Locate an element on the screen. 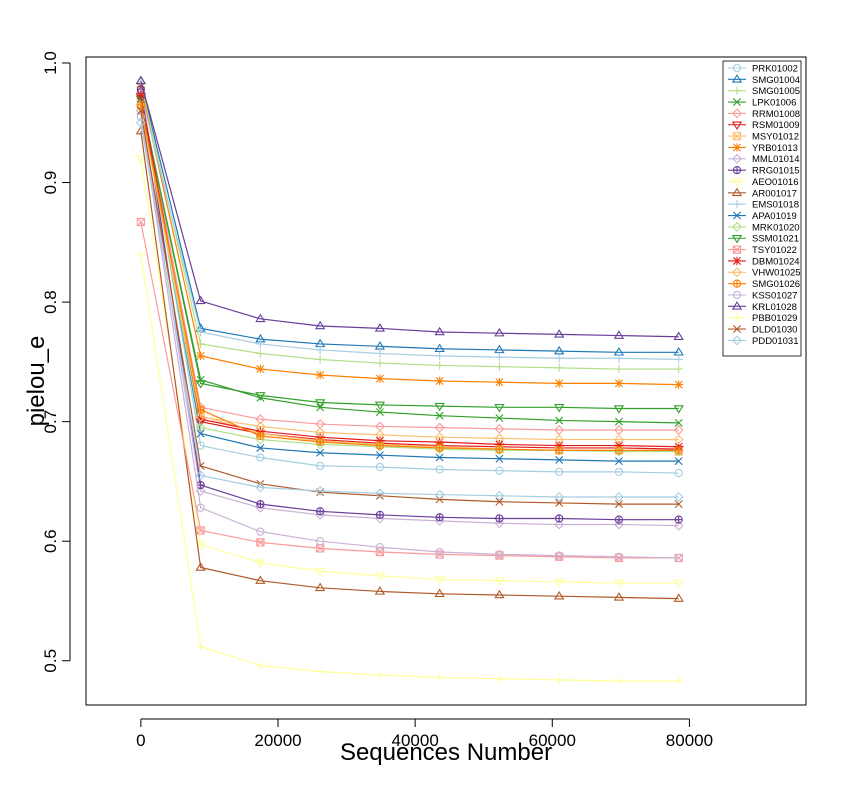  data-point-smg01005 is located at coordinates (320, 359).